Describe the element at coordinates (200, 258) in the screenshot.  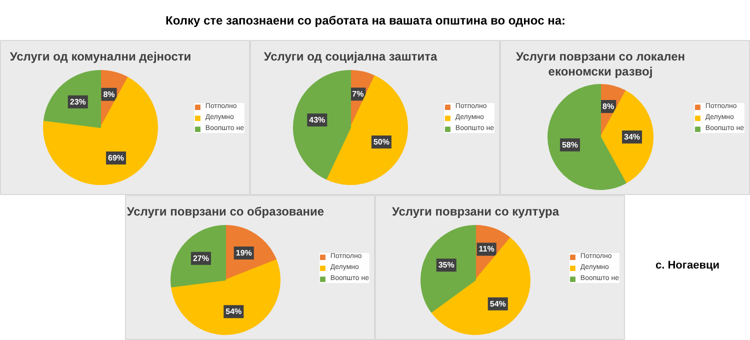
I see `data-label: 27%` at that location.